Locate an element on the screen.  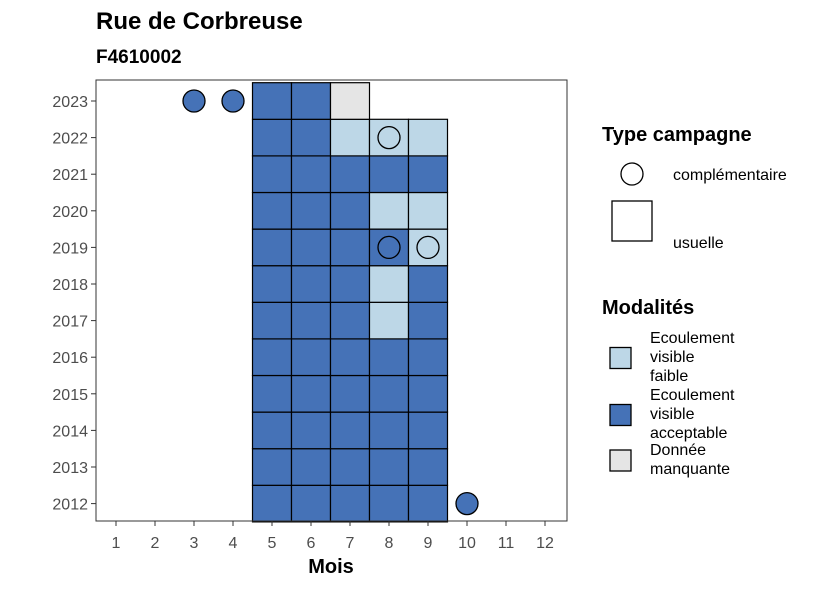
legend-label: Ecoulement visible faible is located at coordinates (692, 357).